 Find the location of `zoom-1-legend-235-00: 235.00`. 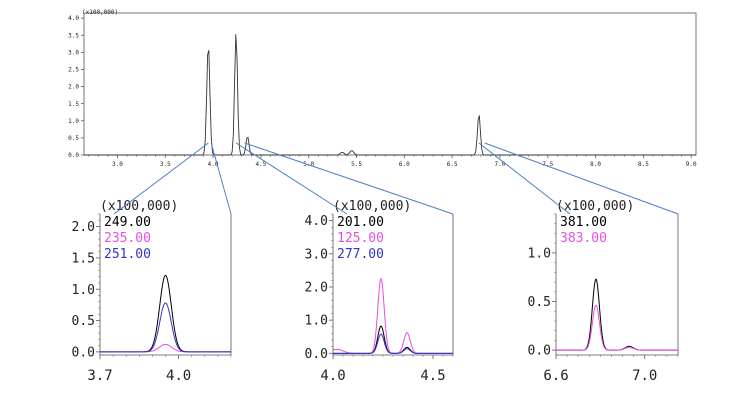

zoom-1-legend-235-00: 235.00 is located at coordinates (127, 238).